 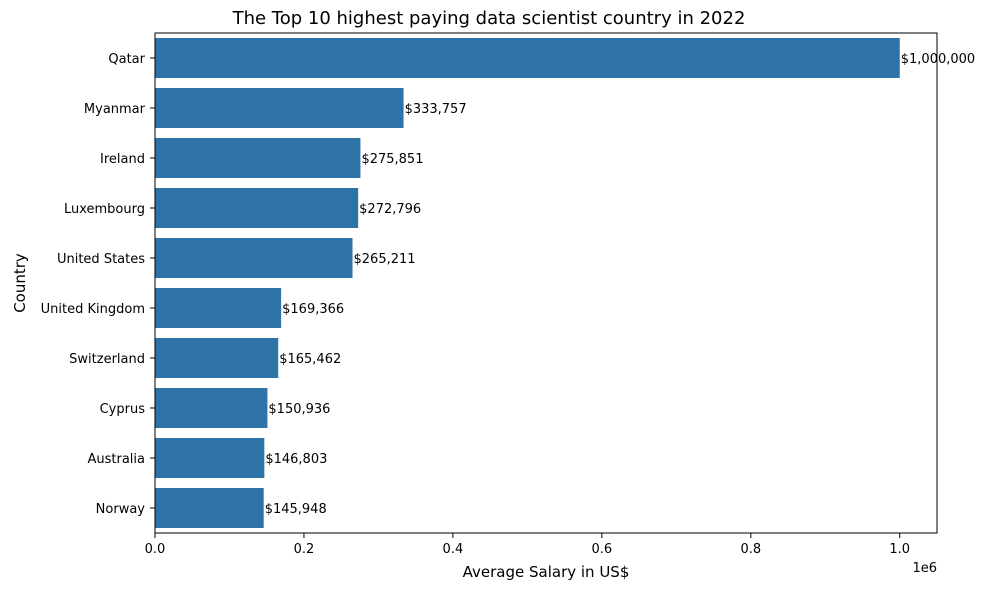 I want to click on y-axis-label: Country, so click(x=20, y=283).